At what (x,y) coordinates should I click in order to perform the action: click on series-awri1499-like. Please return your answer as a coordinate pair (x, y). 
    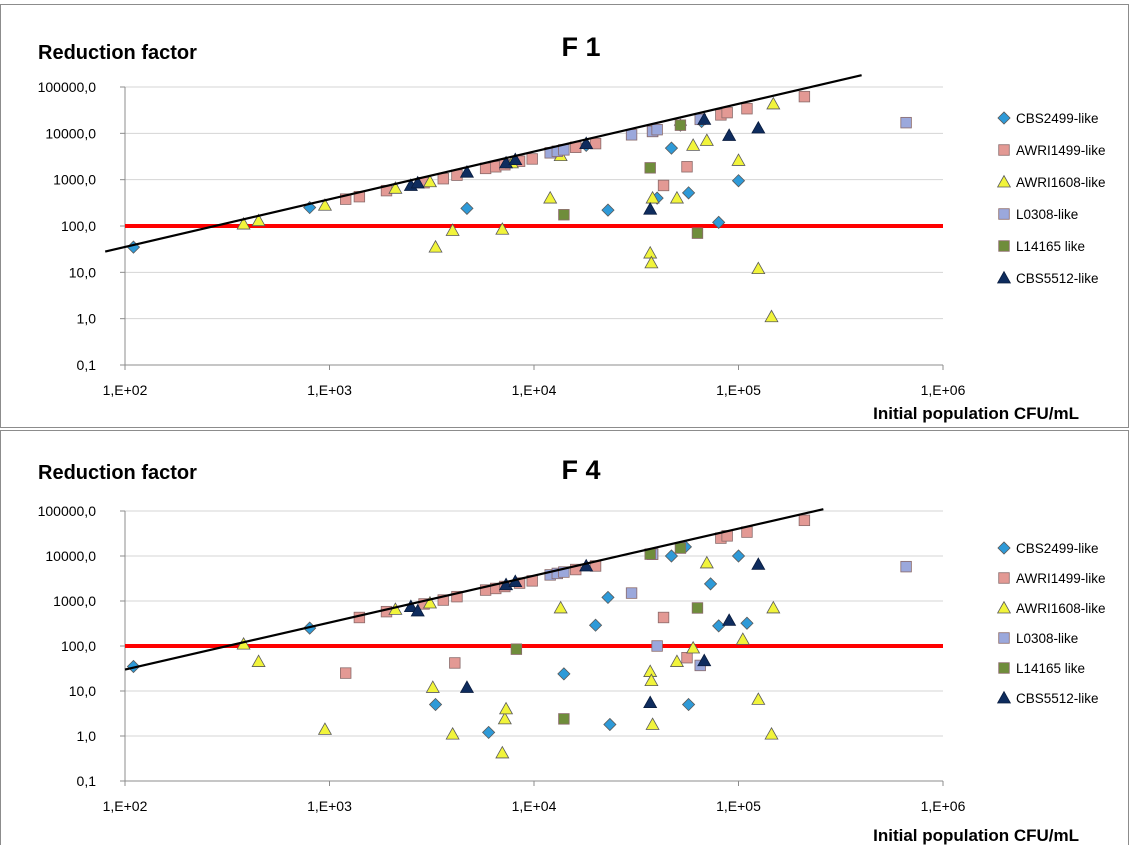
    Looking at the image, I should click on (575, 596).